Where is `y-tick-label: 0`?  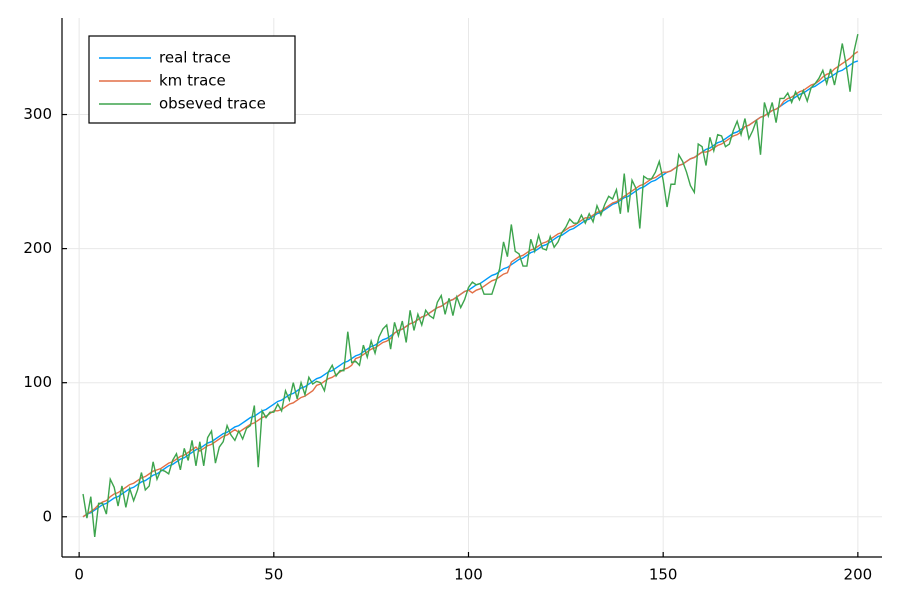
y-tick-label: 0 is located at coordinates (47, 516).